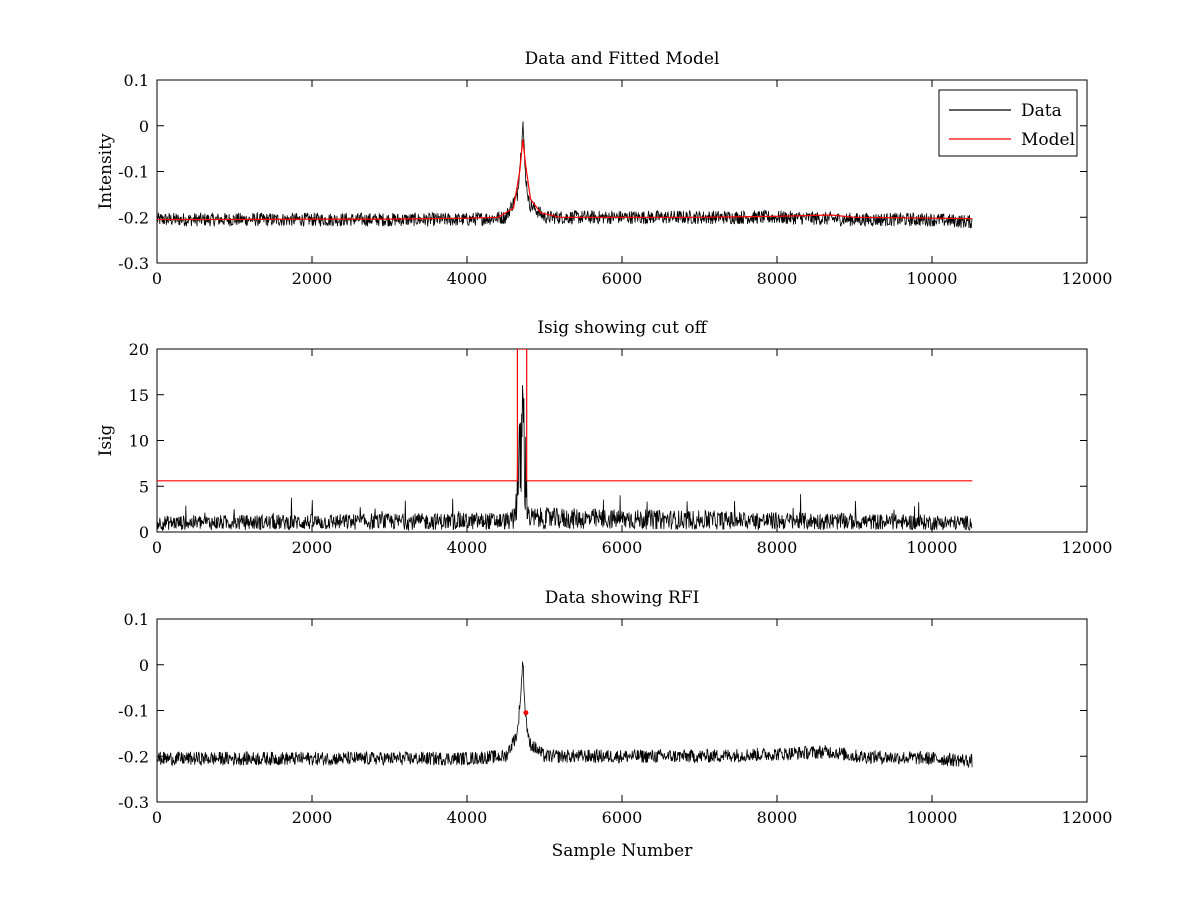 Image resolution: width=1200 pixels, height=900 pixels. I want to click on legend-box, so click(1008, 123).